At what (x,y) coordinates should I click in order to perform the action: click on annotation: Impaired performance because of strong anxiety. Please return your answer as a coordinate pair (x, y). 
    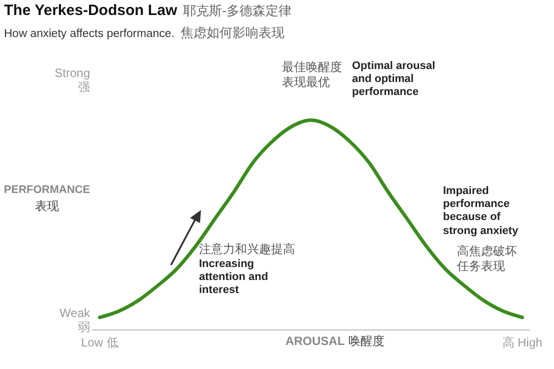
    Looking at the image, I should click on (480, 211).